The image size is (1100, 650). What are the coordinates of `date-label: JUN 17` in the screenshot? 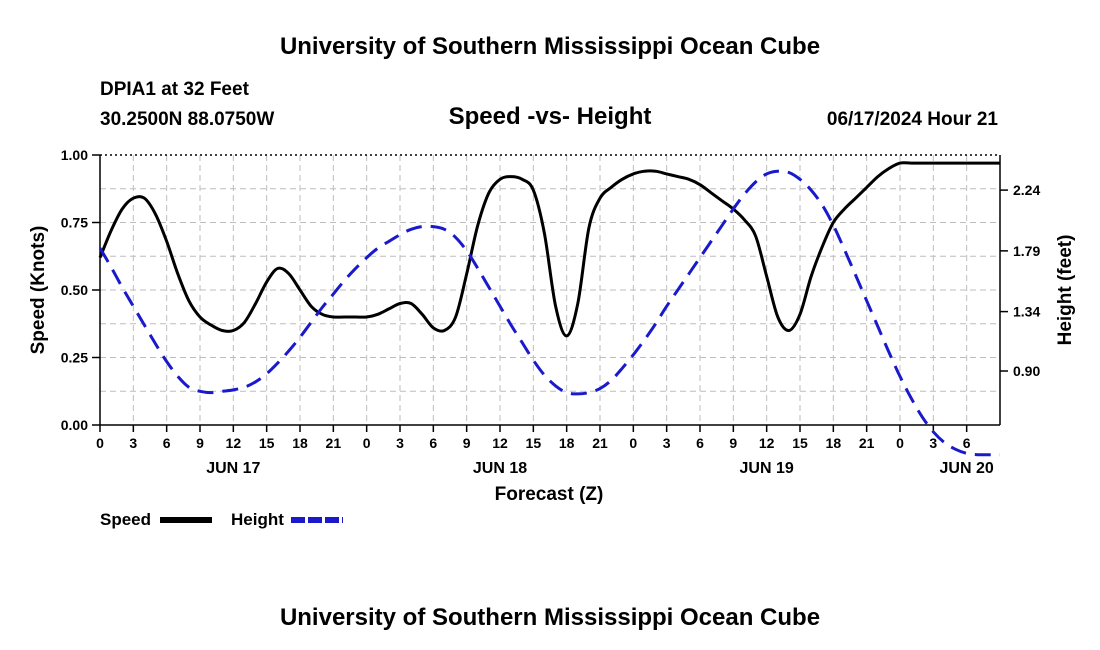 It's located at (233, 468).